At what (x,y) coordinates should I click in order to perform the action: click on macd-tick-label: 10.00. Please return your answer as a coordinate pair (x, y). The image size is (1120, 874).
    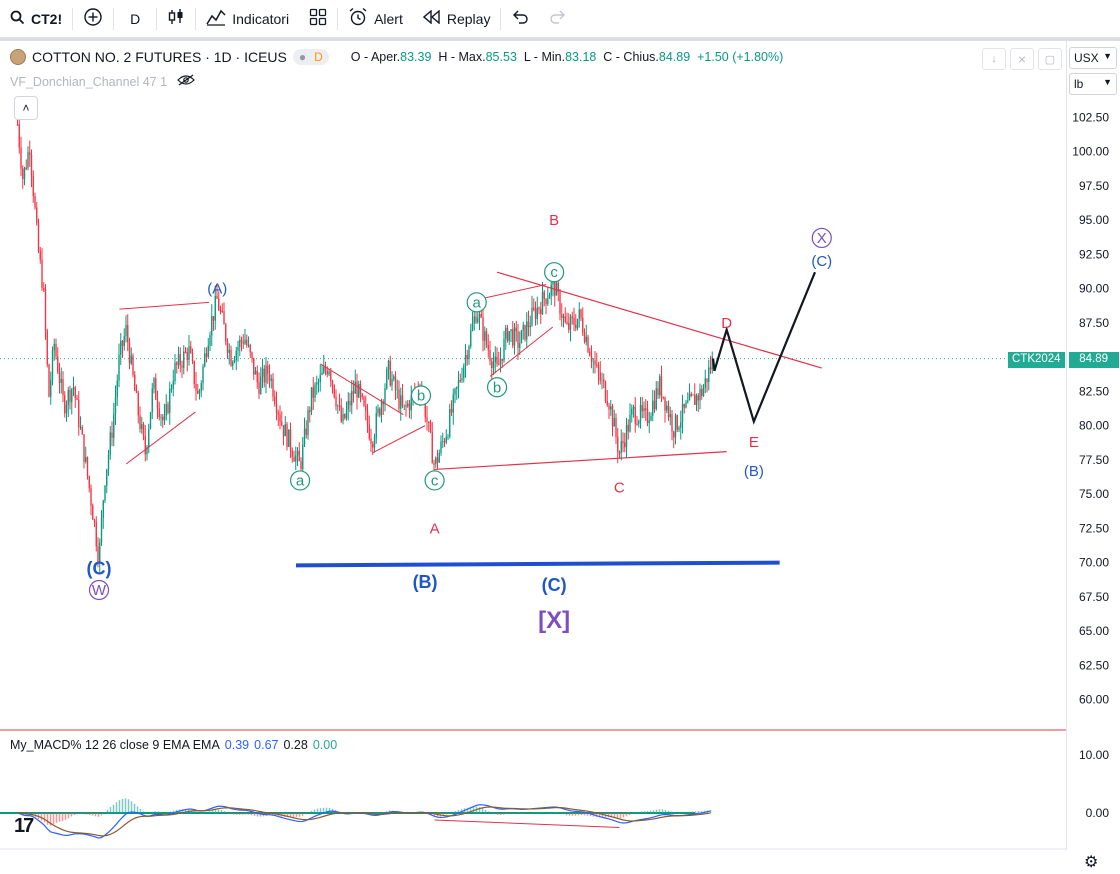
    Looking at the image, I should click on (1094, 755).